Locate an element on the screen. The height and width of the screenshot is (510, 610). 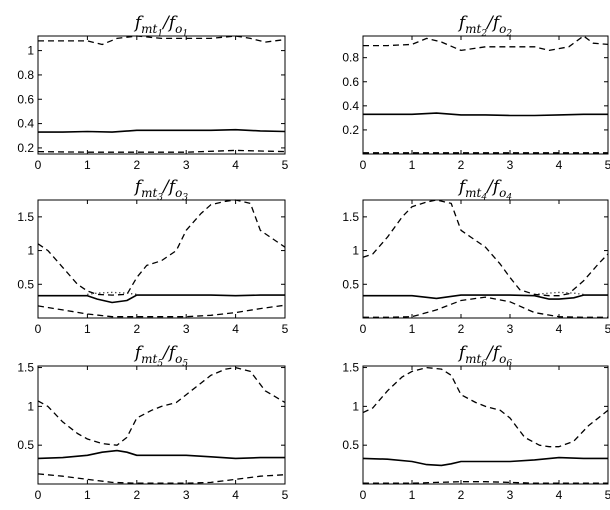
title-part: 2 is located at coordinates (508, 34).